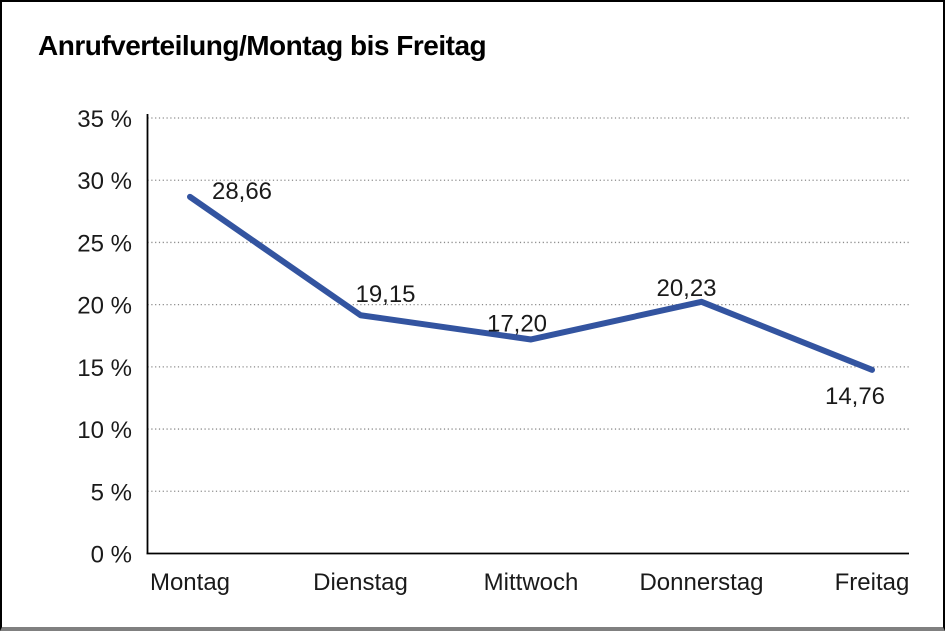 This screenshot has width=945, height=631. What do you see at coordinates (517, 323) in the screenshot?
I see `point-value-label: 17,20` at bounding box center [517, 323].